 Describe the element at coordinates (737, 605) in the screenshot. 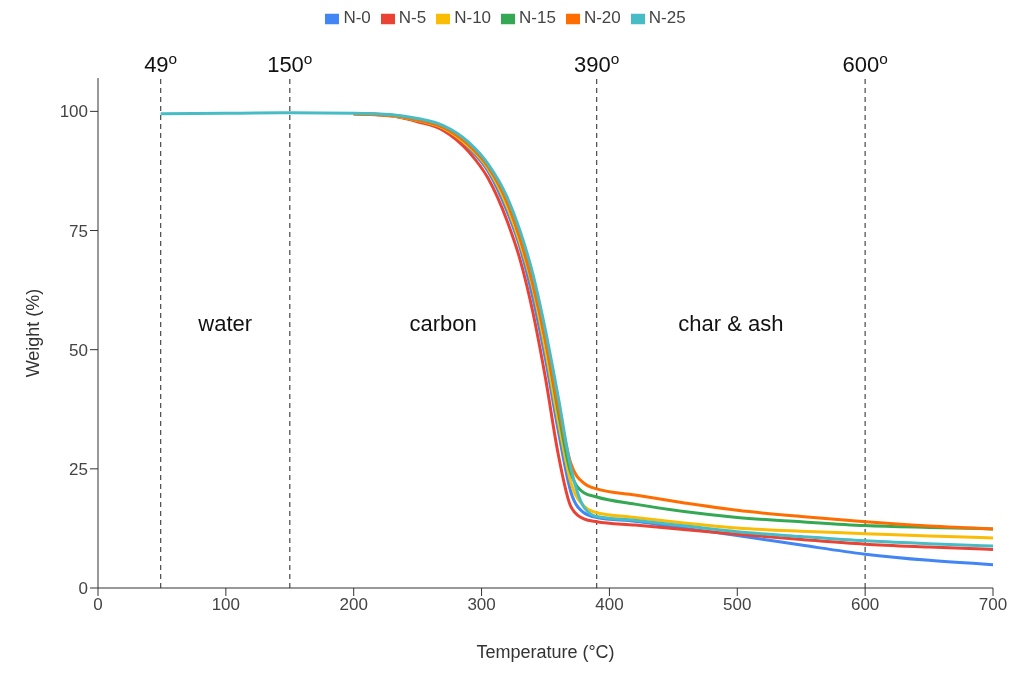

I see `x-tick-label: 500` at that location.